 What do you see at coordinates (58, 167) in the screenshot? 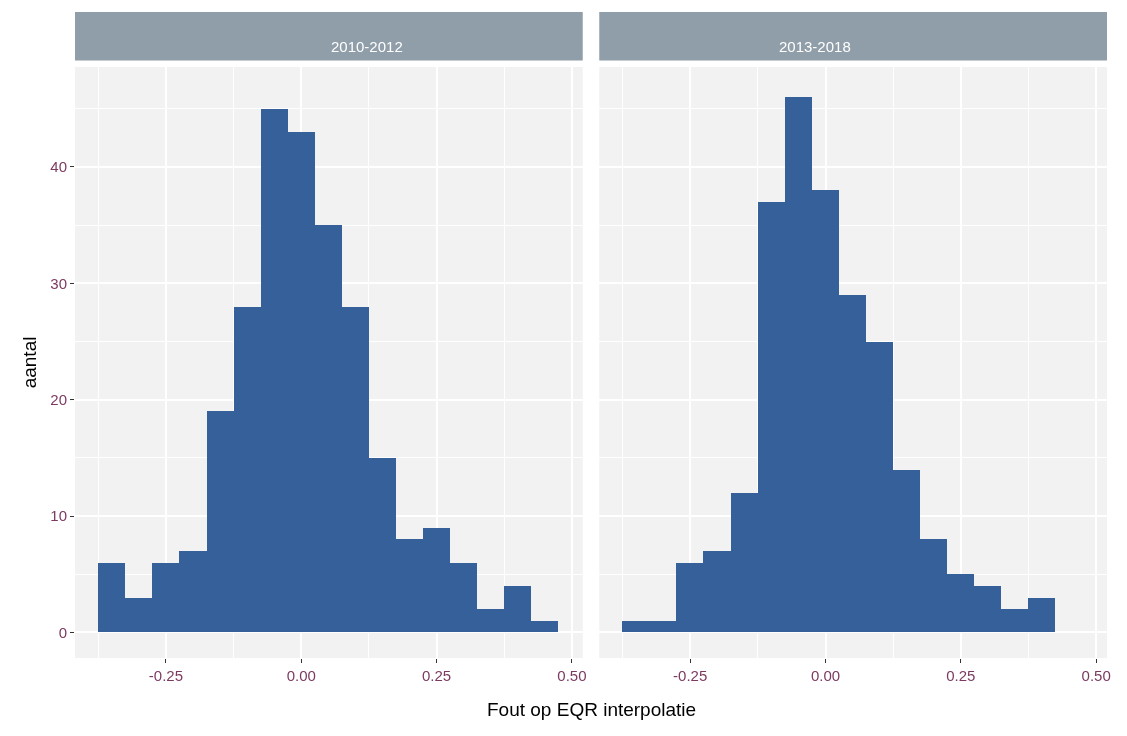
I see `y-tick-label: 40` at bounding box center [58, 167].